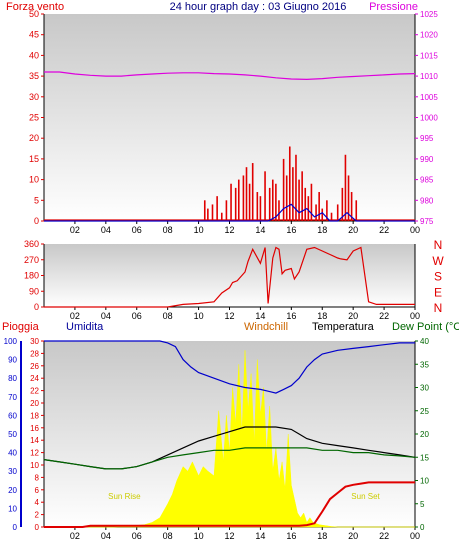 This screenshot has width=459, height=560. Describe the element at coordinates (422, 504) in the screenshot. I see `temp-axis-tick-label: 5` at that location.